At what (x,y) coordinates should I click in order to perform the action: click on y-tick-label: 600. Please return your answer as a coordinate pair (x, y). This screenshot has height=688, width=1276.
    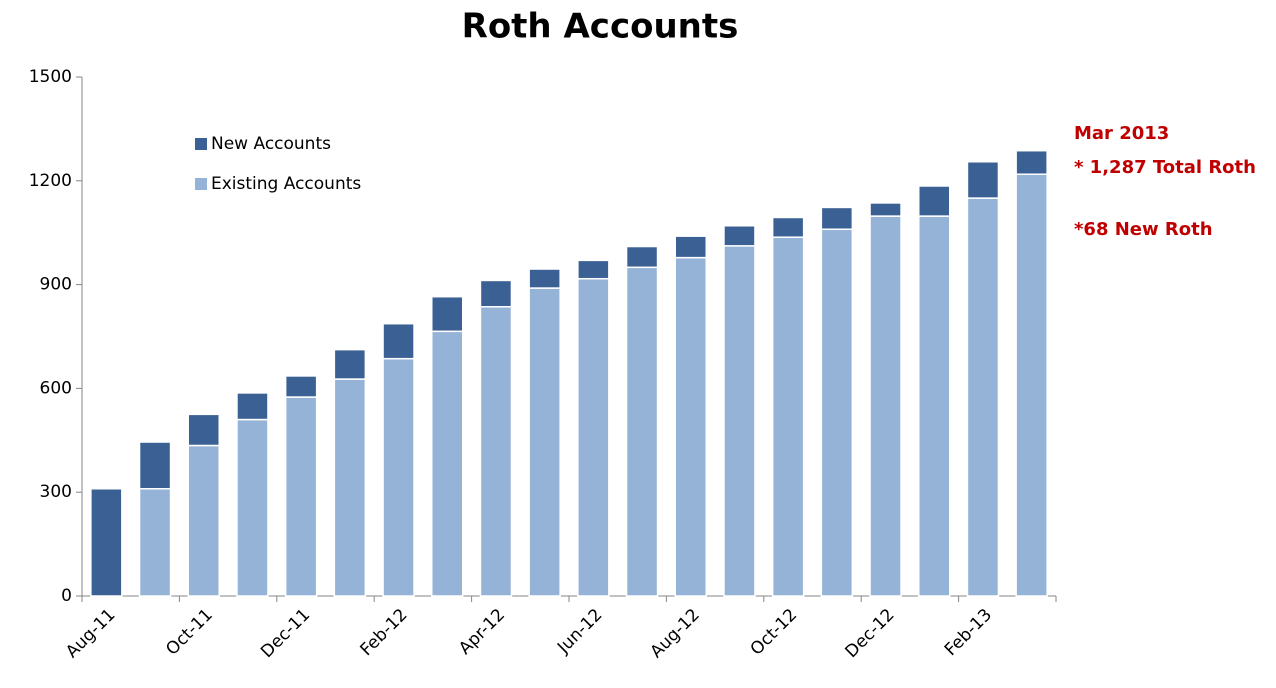
    Looking at the image, I should click on (56, 388).